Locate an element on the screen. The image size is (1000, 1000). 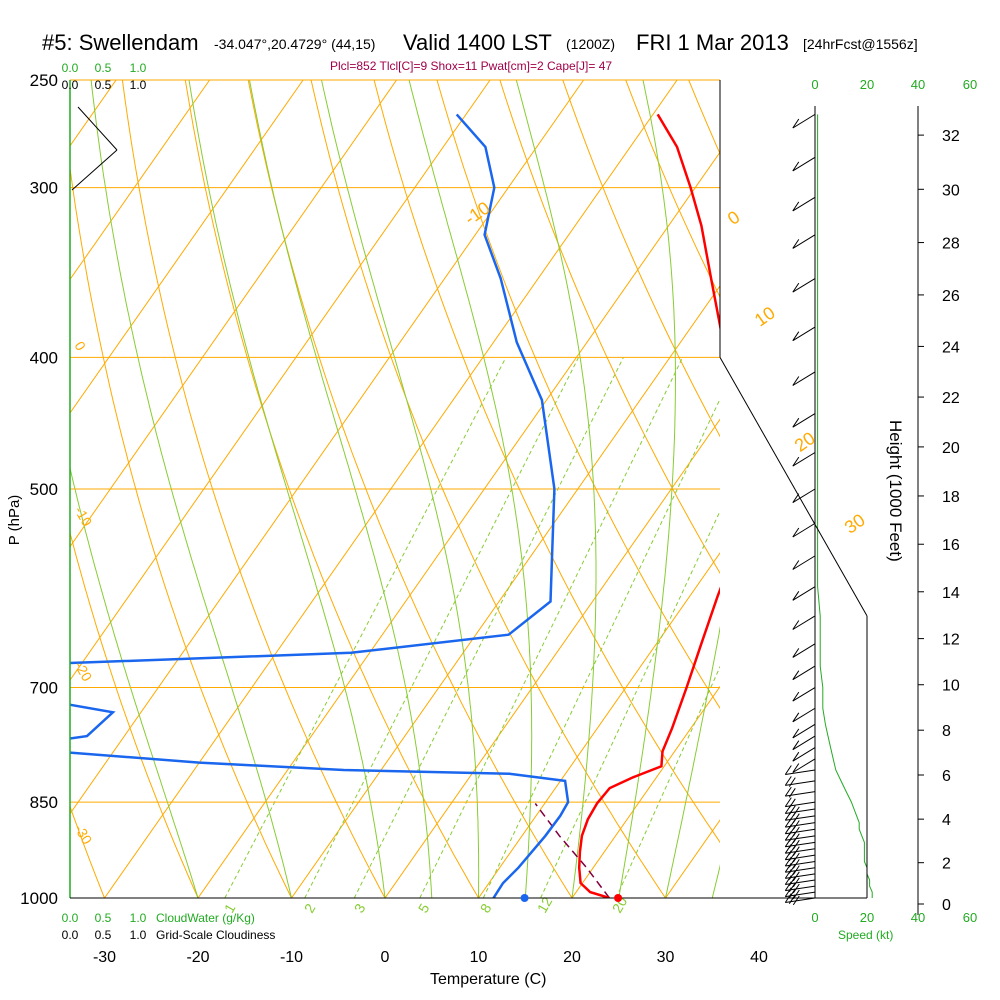
mixing-ratio-label: 20 is located at coordinates (620, 905).